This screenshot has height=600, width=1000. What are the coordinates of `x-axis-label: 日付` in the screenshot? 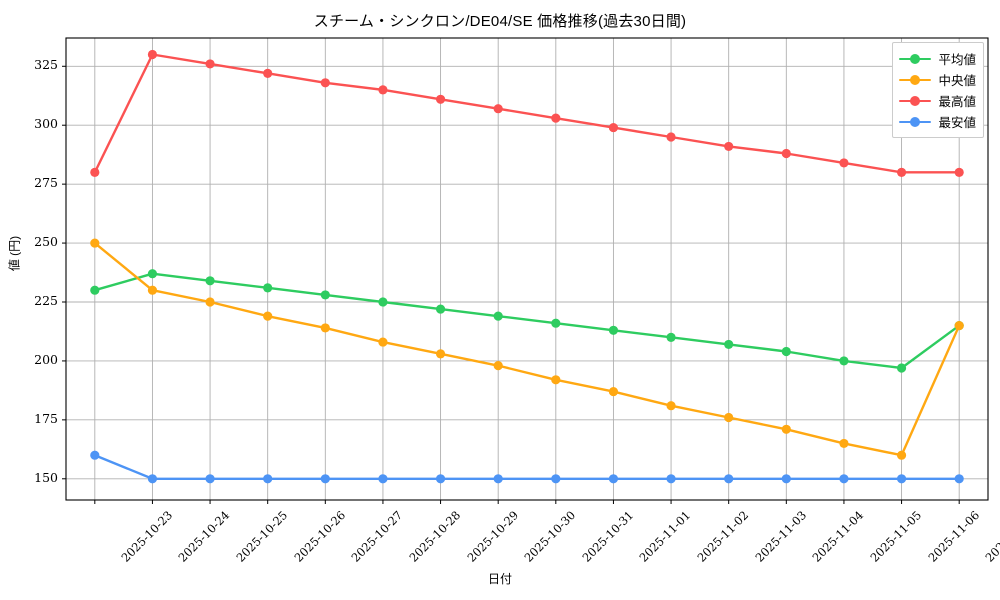 It's located at (499, 579).